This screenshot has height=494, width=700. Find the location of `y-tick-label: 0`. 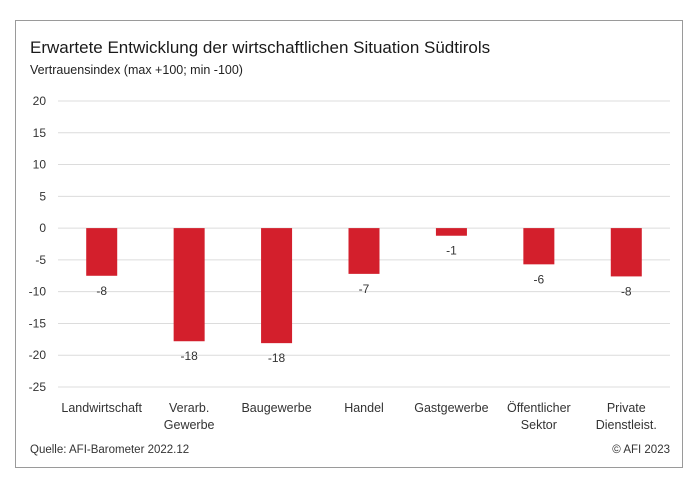

y-tick-label: 0 is located at coordinates (42, 228).